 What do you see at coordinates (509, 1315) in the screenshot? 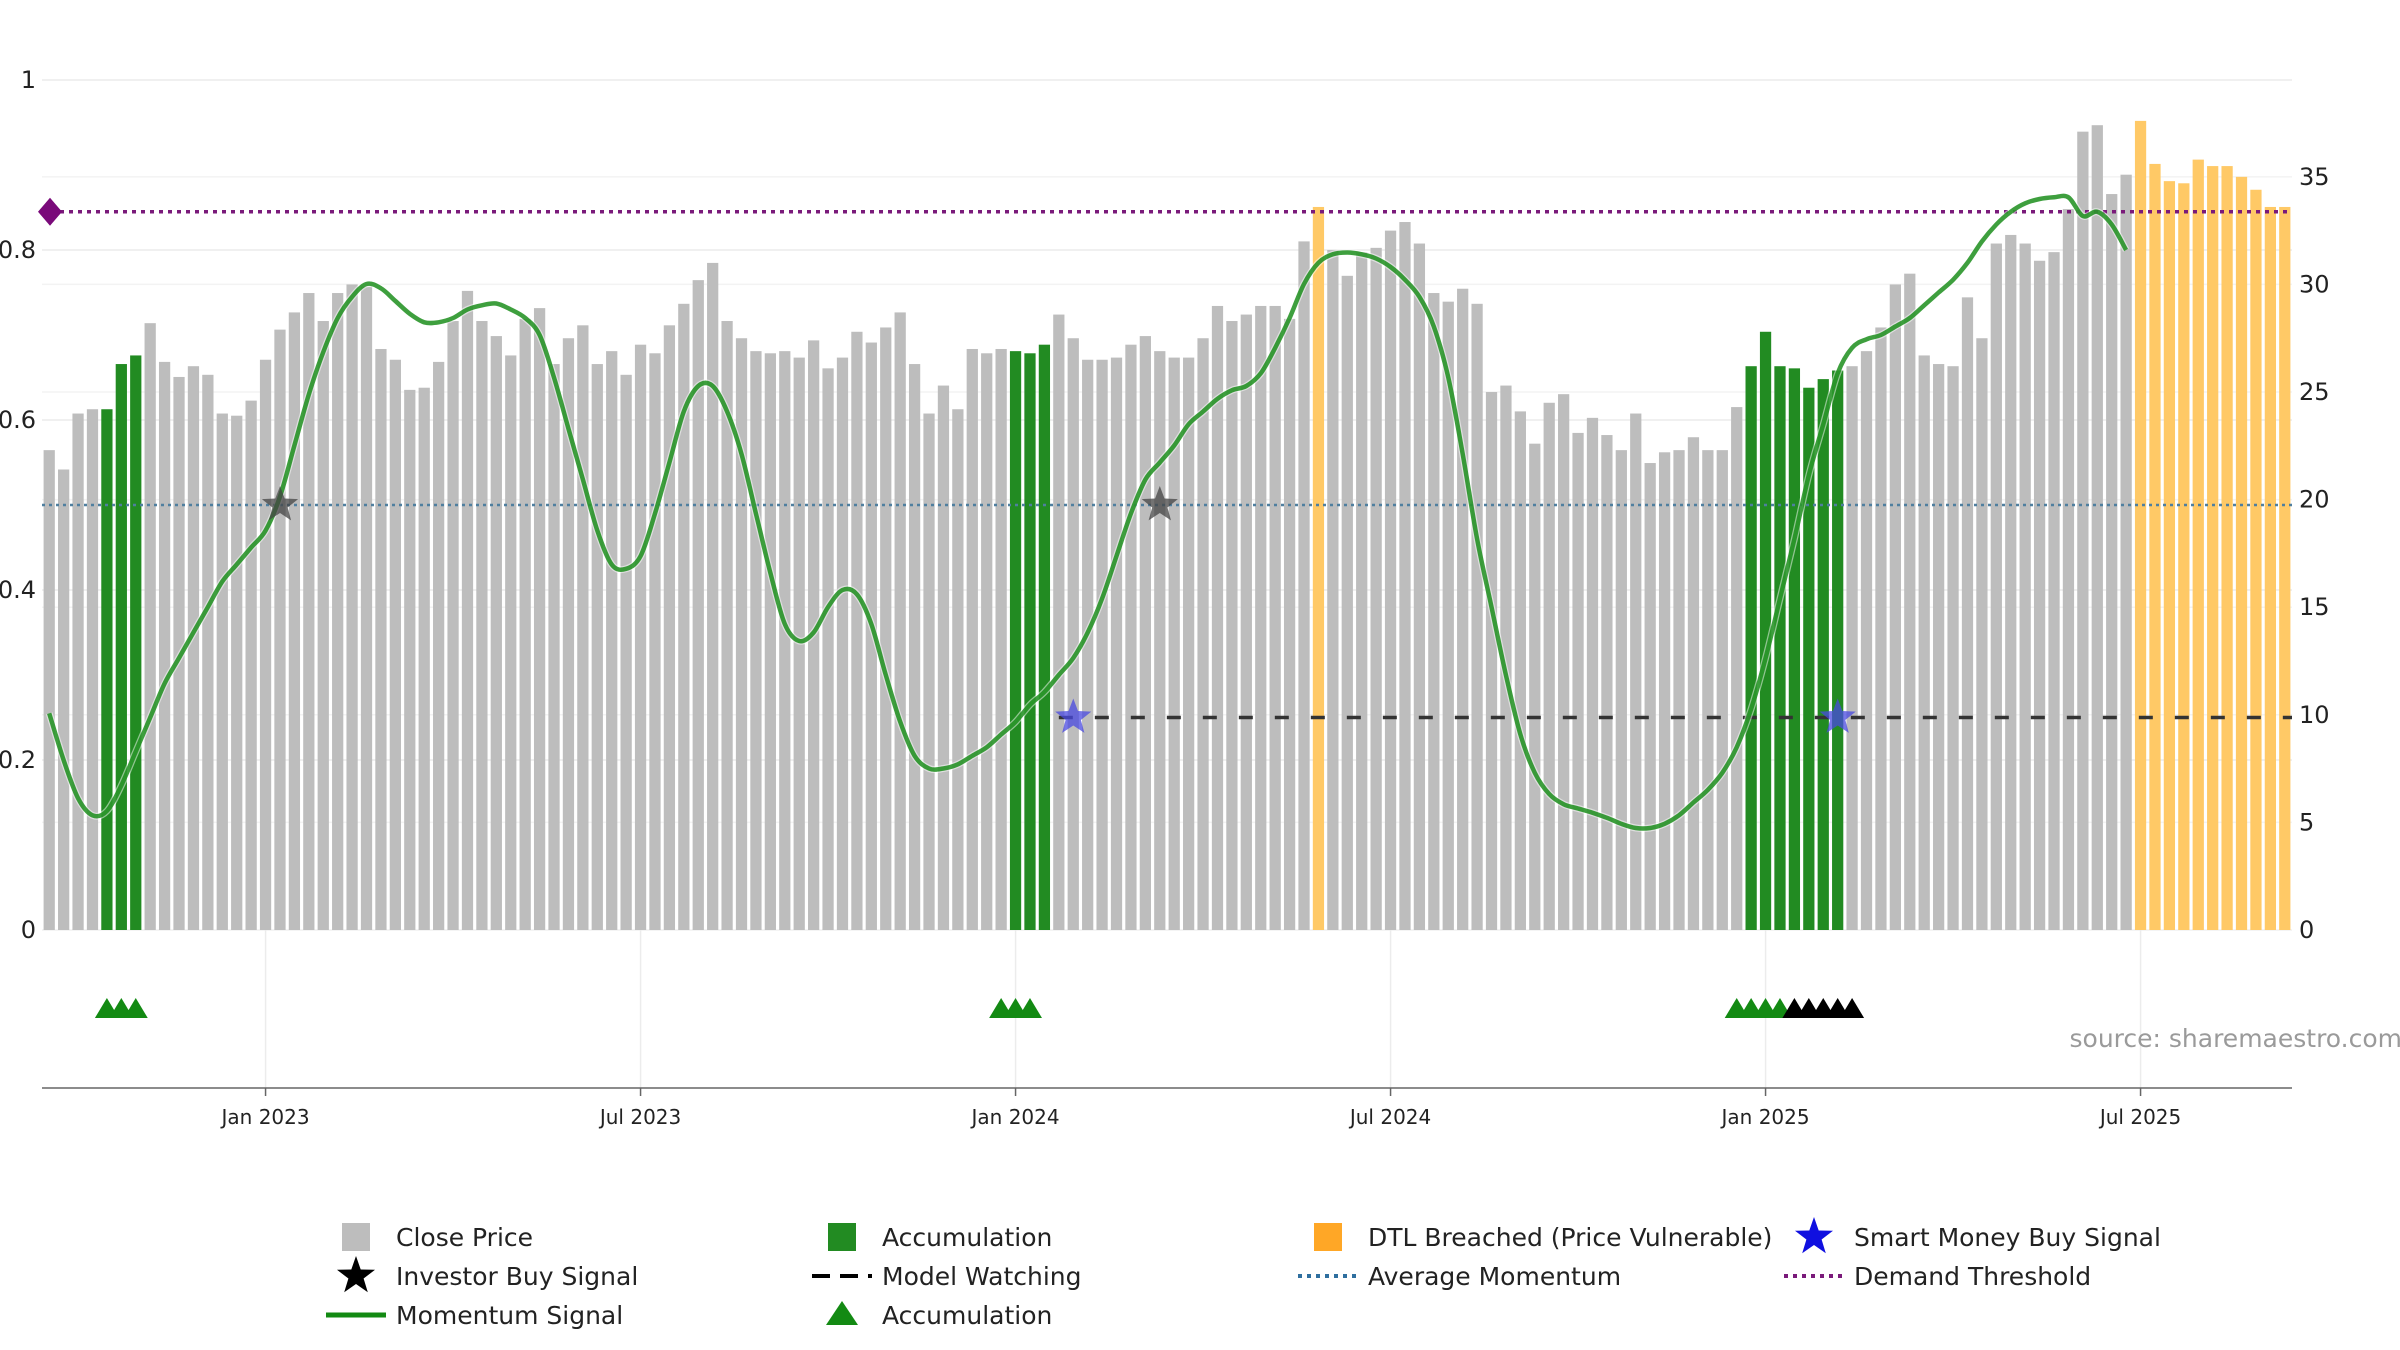
I see `legend-label: Momentum Signal` at bounding box center [509, 1315].